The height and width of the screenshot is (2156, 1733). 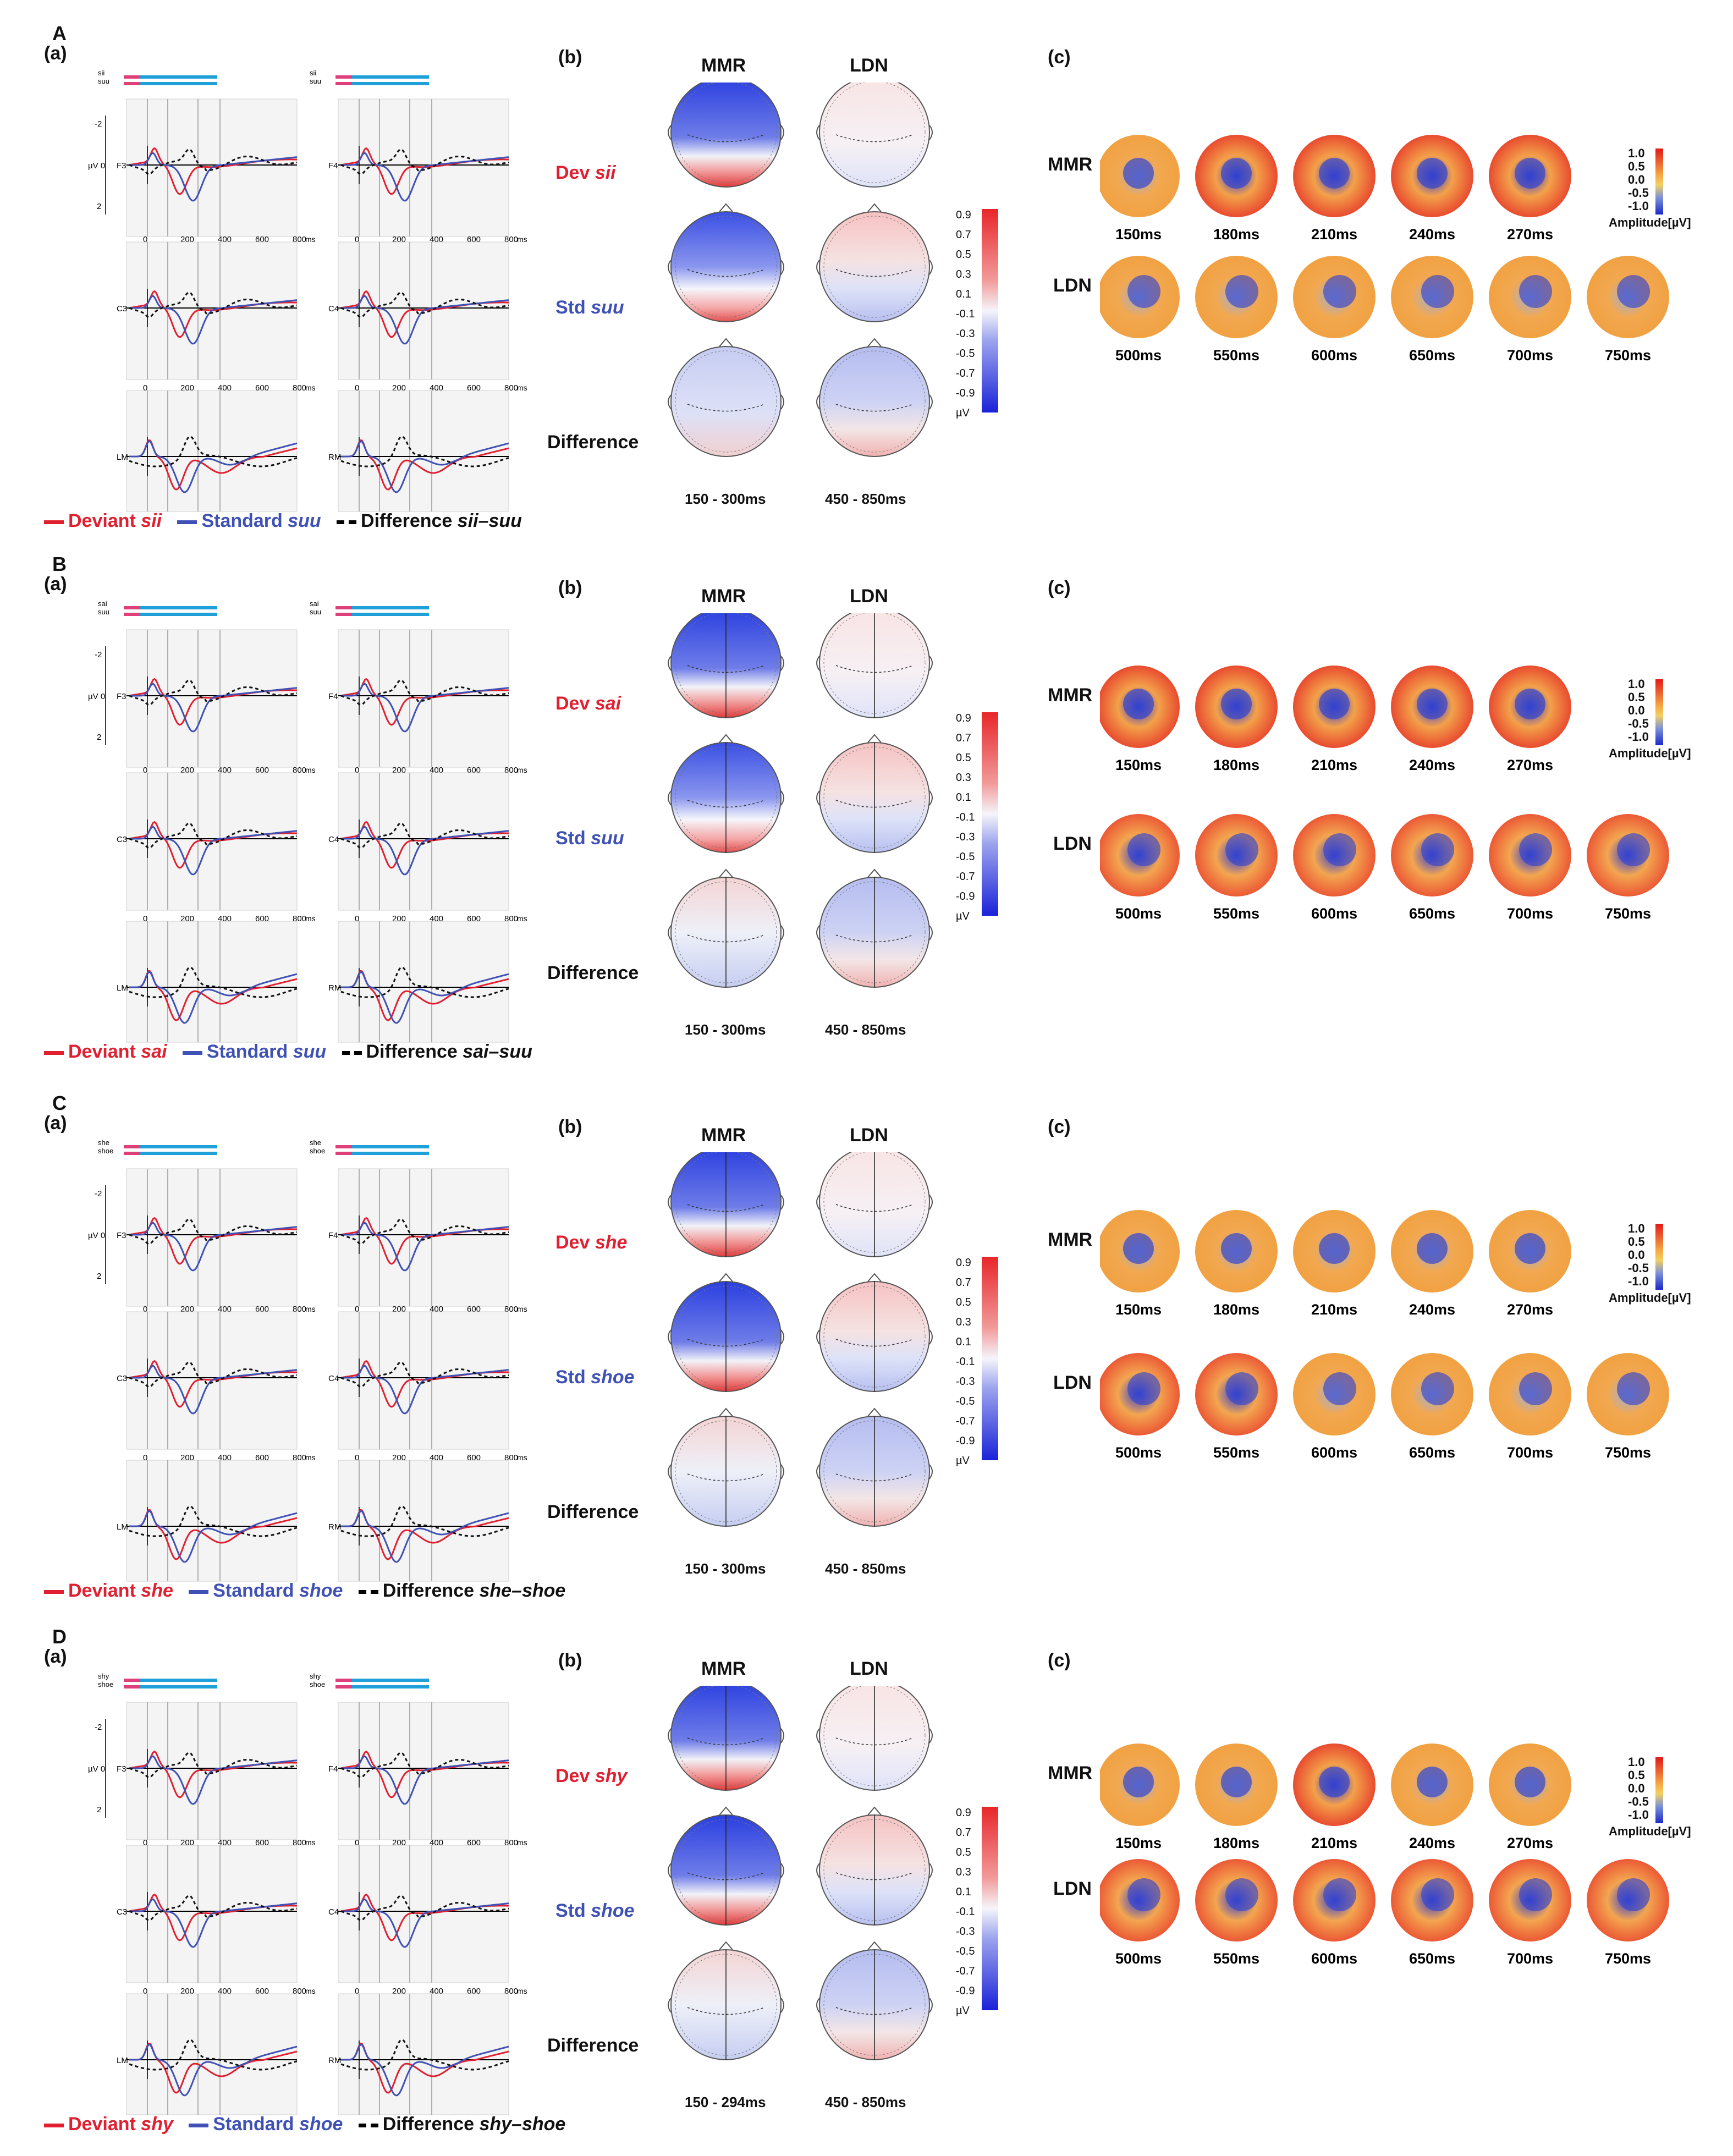 I want to click on mmr-window-label: 150 - 294ms, so click(x=725, y=2102).